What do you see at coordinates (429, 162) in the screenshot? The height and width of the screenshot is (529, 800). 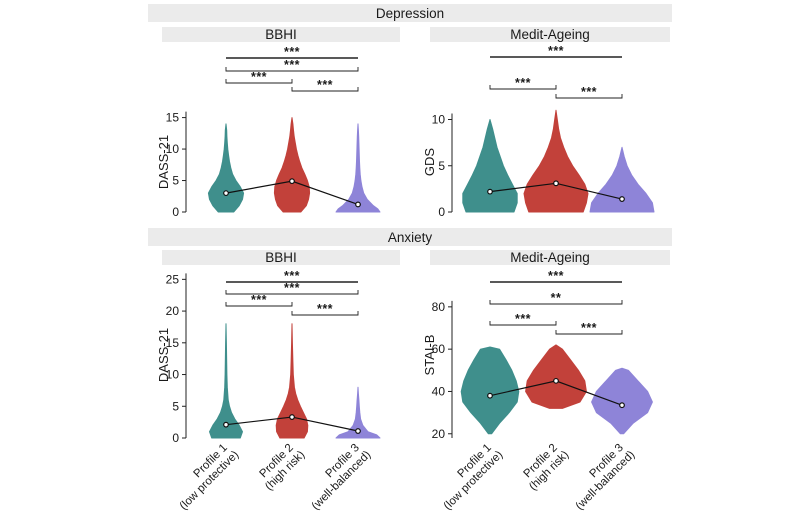 I see `ylabel-2: GDS` at bounding box center [429, 162].